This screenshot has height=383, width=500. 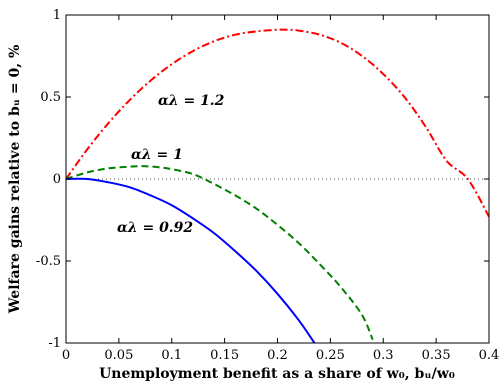 I want to click on series-label-alpha-lambda-1: αλ = 1, so click(x=157, y=155).